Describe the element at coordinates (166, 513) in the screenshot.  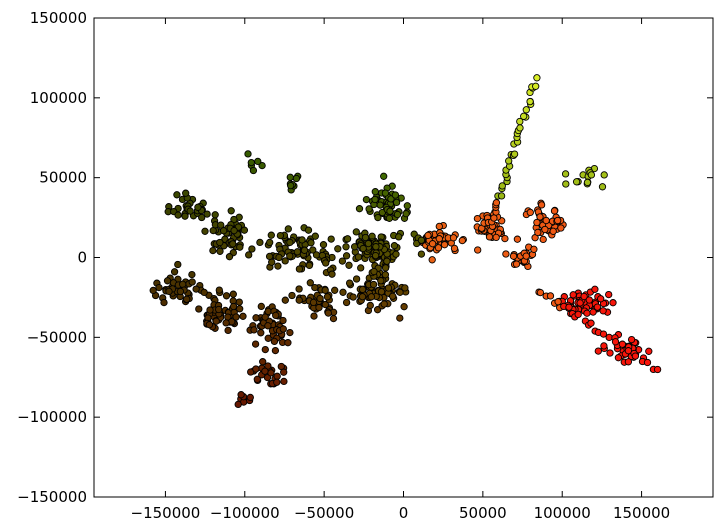
I see `x-tick-label: −150000` at that location.